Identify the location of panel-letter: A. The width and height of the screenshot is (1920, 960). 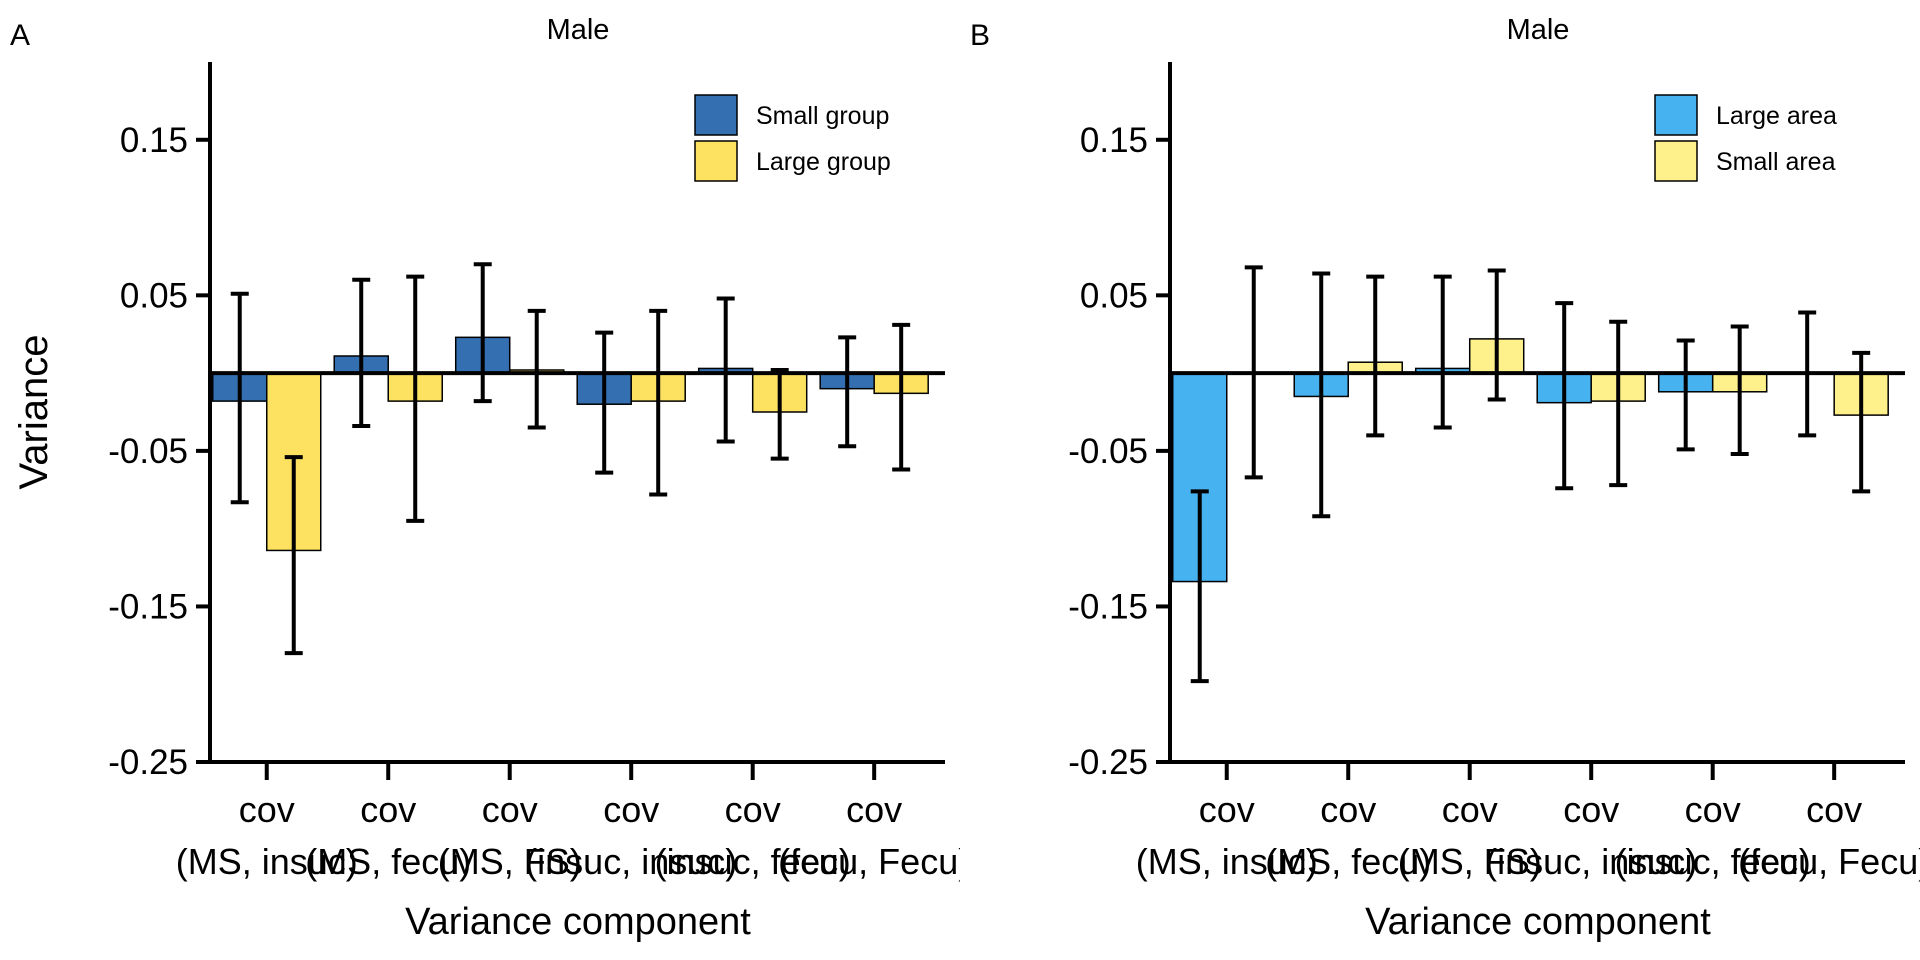
(20, 35).